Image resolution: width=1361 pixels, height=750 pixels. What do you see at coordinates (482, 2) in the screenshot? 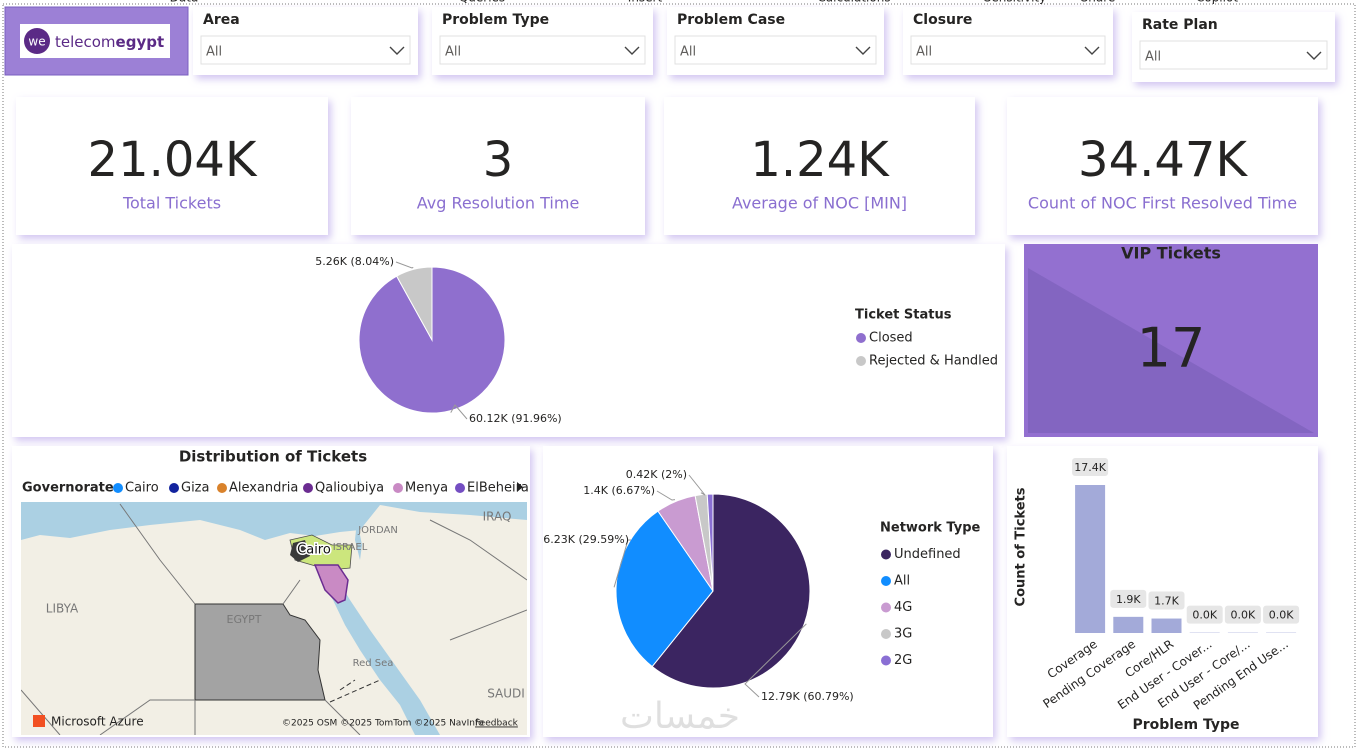
I see `ribbon-tab: Queries` at bounding box center [482, 2].